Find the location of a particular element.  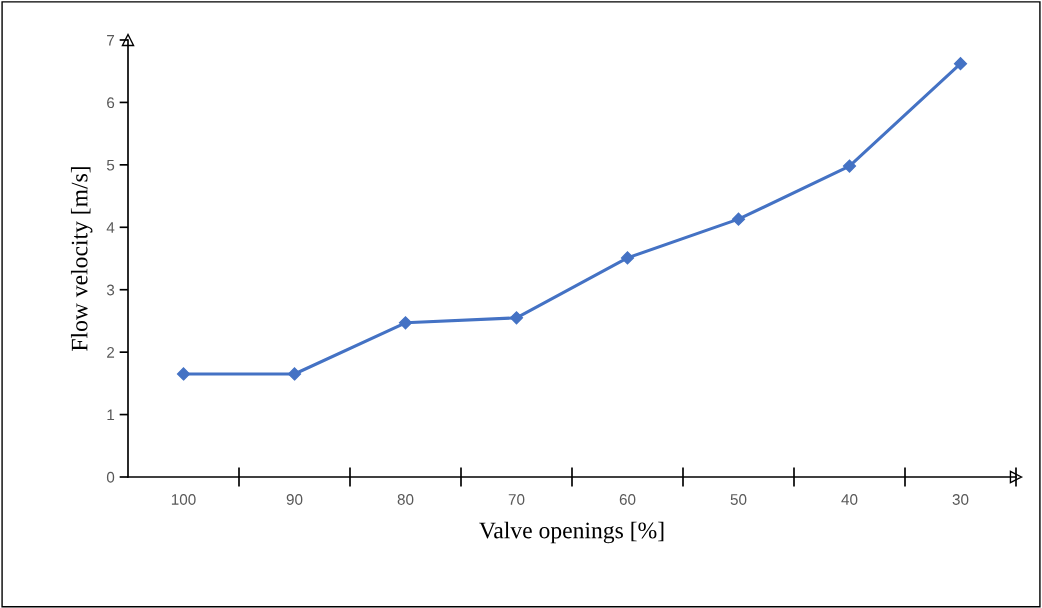

y-tick-label: 2 is located at coordinates (111, 352).